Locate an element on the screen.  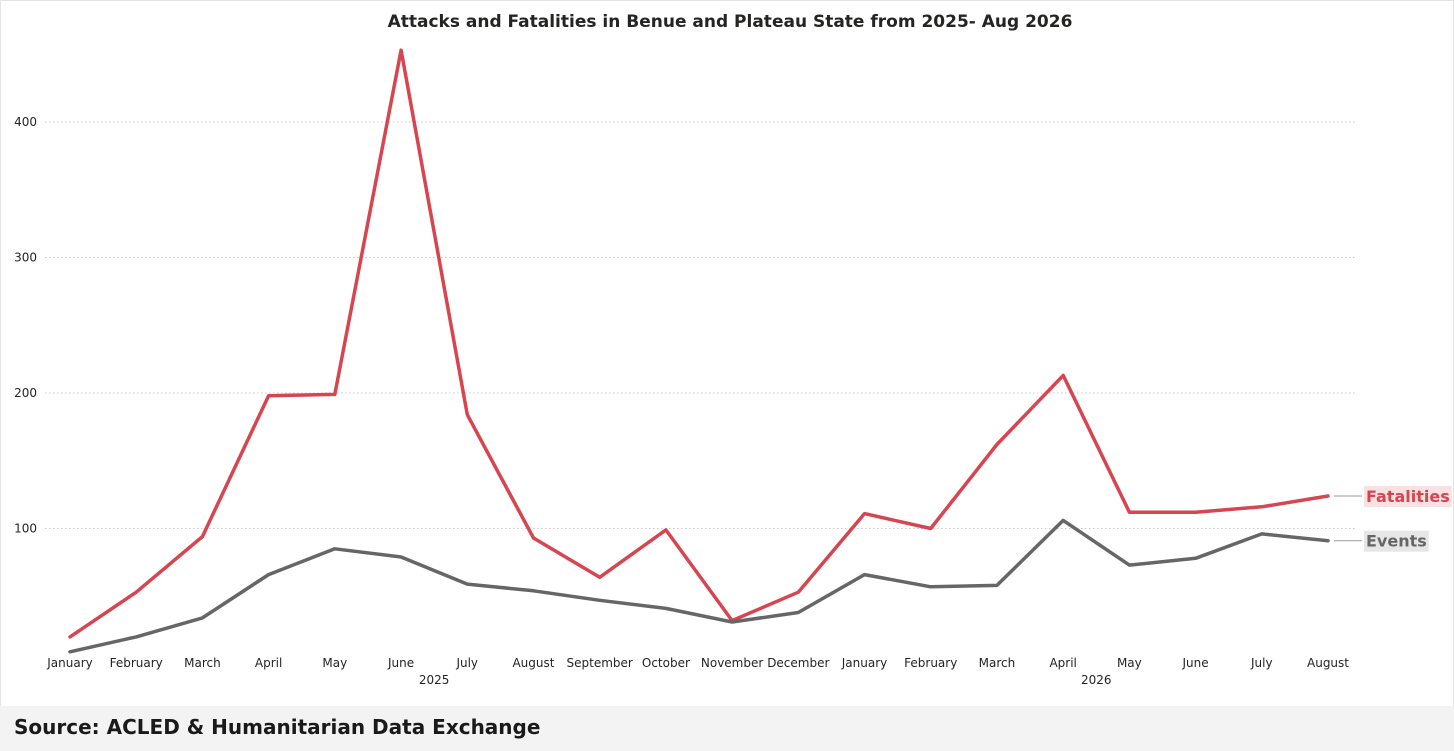
y-tick-label: 100 is located at coordinates (25, 529).